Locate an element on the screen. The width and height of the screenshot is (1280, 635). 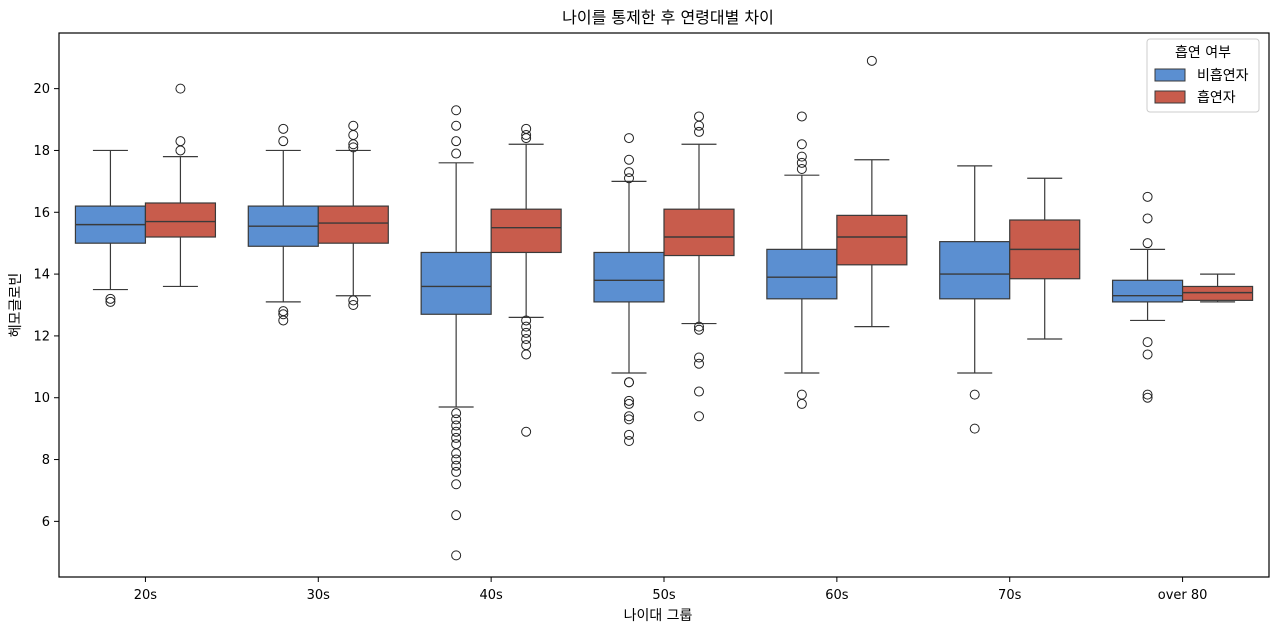
y-tick-label: 8 is located at coordinates (46, 460).